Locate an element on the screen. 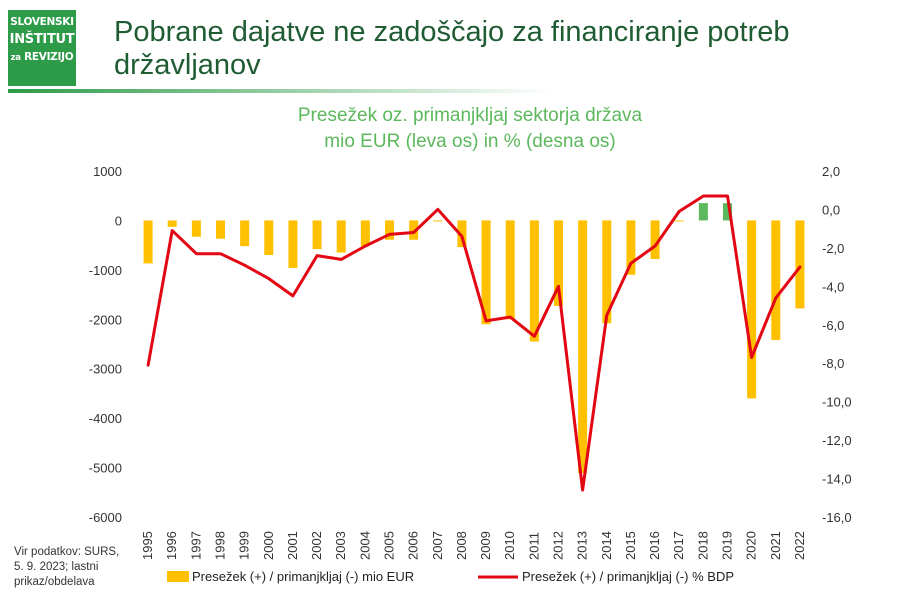  x-axis-tick-label: 2002 is located at coordinates (316, 545).